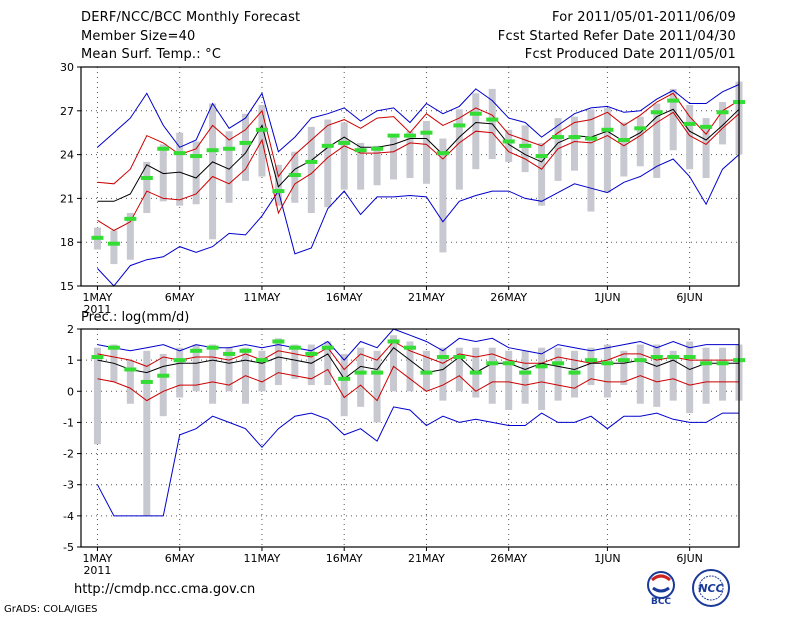  Describe the element at coordinates (97, 309) in the screenshot. I see `temp-xtick-sublabel: 2011` at that location.